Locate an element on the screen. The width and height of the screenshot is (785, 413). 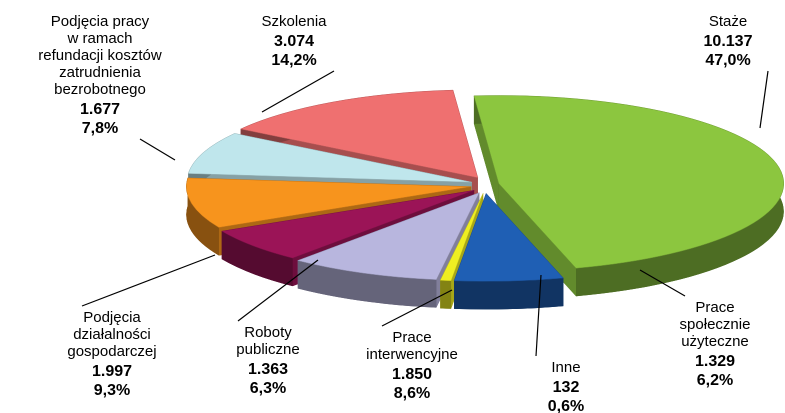
percent-label: 7,8% is located at coordinates (100, 128).